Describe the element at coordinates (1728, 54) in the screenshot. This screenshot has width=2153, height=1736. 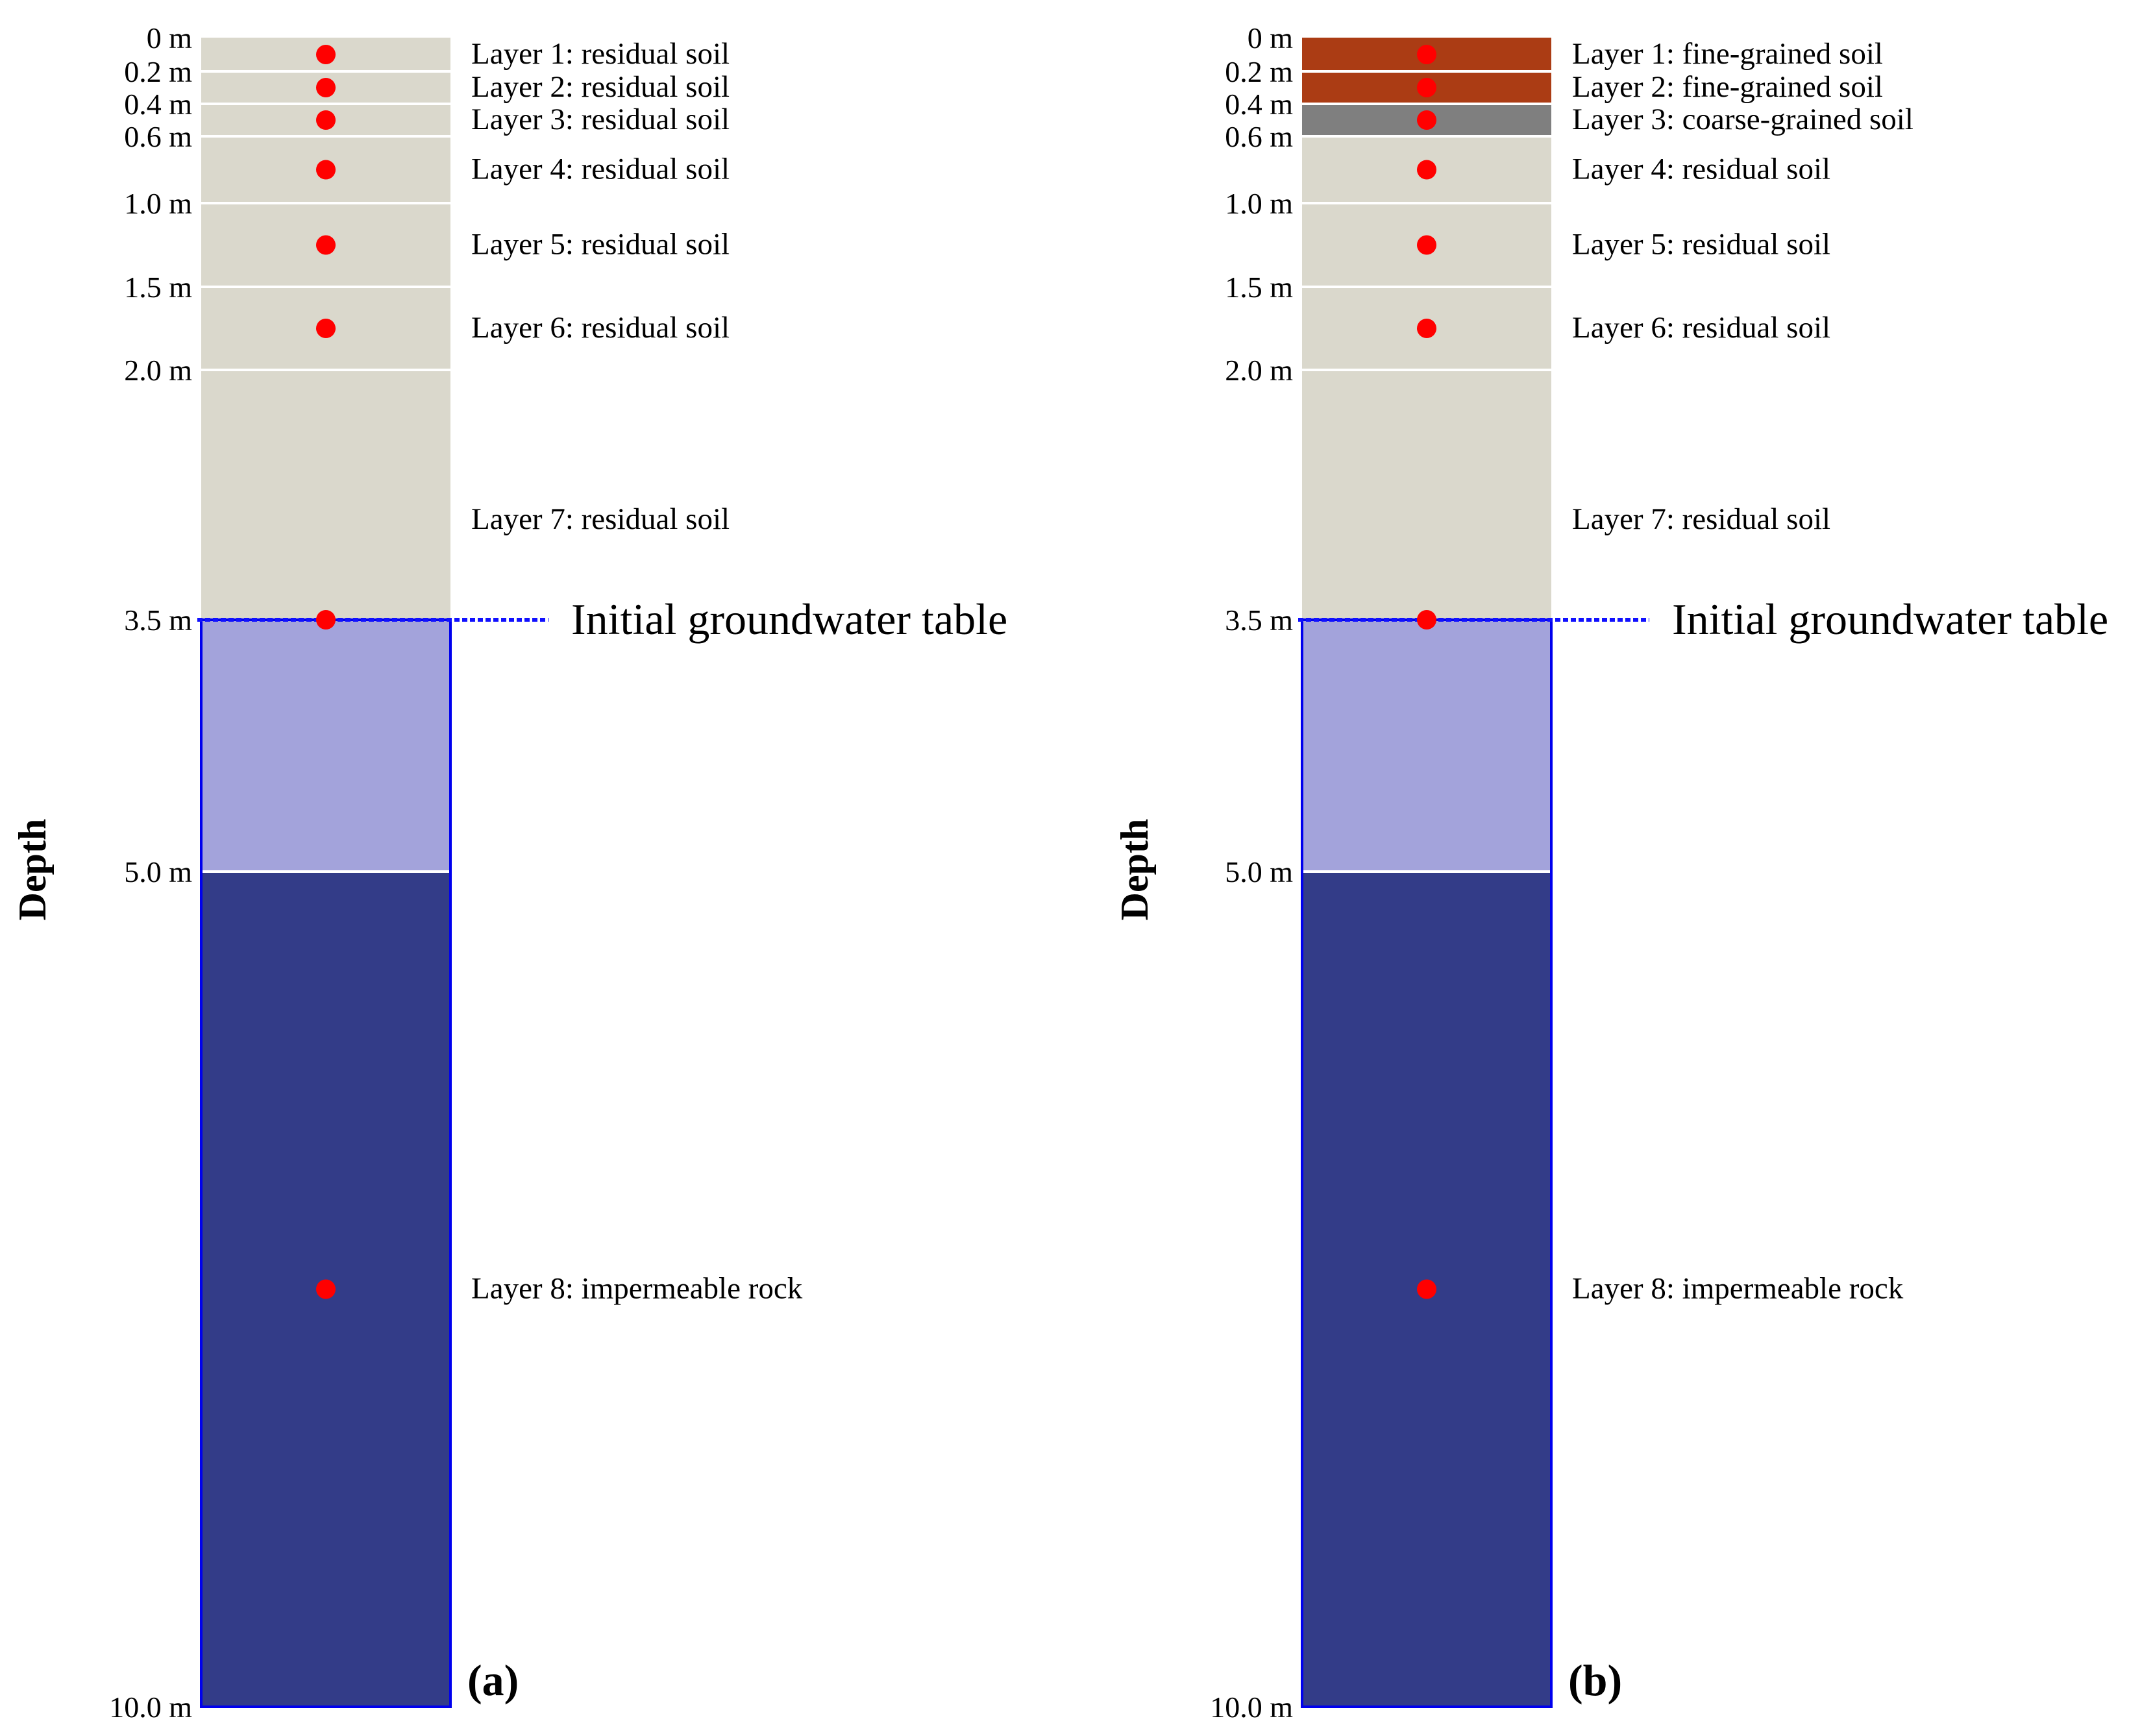
I see `layer-1-label: Layer 1: fine-grained soil` at that location.